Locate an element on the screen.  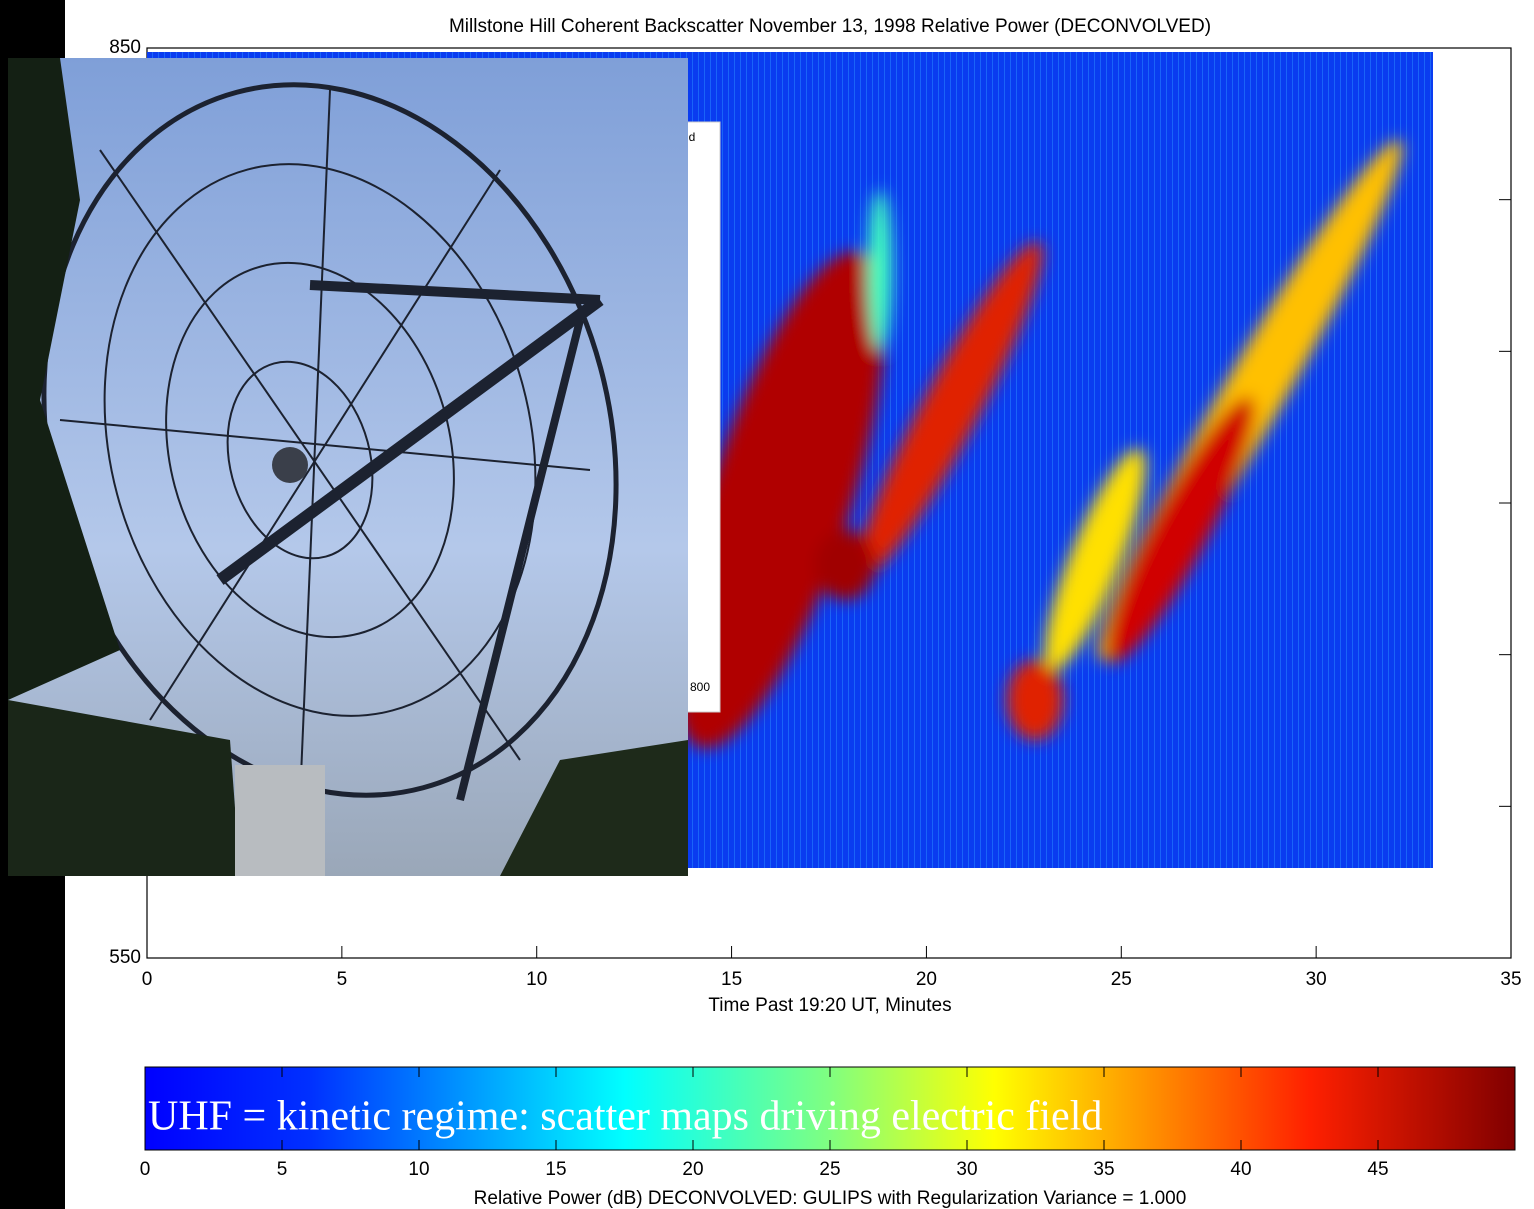
colorbar is located at coordinates (830, 1108).